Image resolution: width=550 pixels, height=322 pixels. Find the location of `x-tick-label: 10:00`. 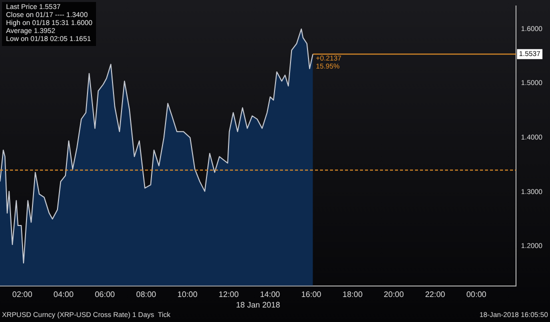

x-tick-label: 10:00 is located at coordinates (187, 294).